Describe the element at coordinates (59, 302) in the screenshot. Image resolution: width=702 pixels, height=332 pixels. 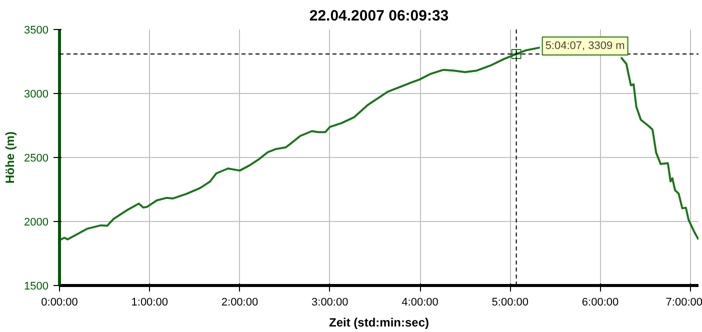
I see `x-tick-label: 0:00:00` at that location.